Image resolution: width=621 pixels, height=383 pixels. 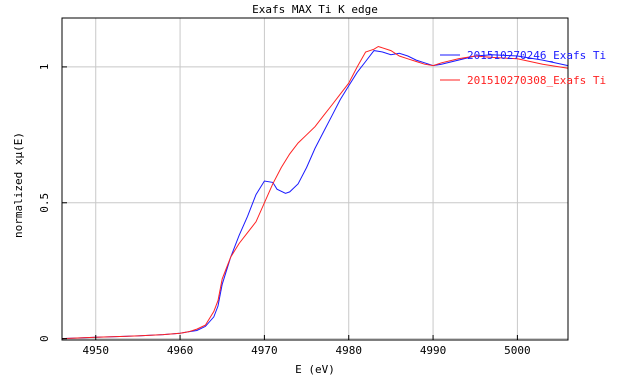 What do you see at coordinates (517, 350) in the screenshot?
I see `x-tick-label: 5000` at bounding box center [517, 350].